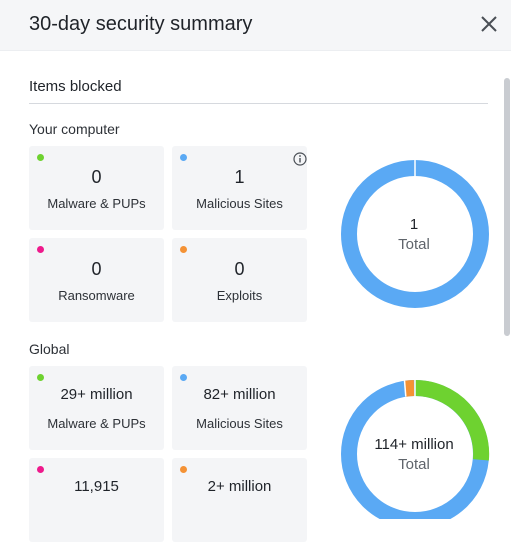 The height and width of the screenshot is (542, 511). I want to click on computer-donut-chart, so click(415, 234).